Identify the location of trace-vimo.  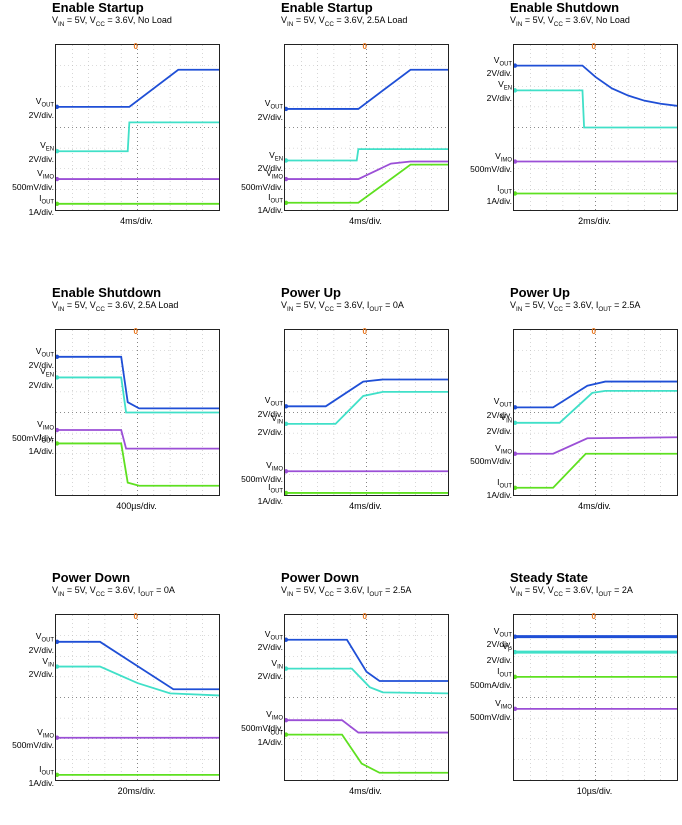
(137, 439).